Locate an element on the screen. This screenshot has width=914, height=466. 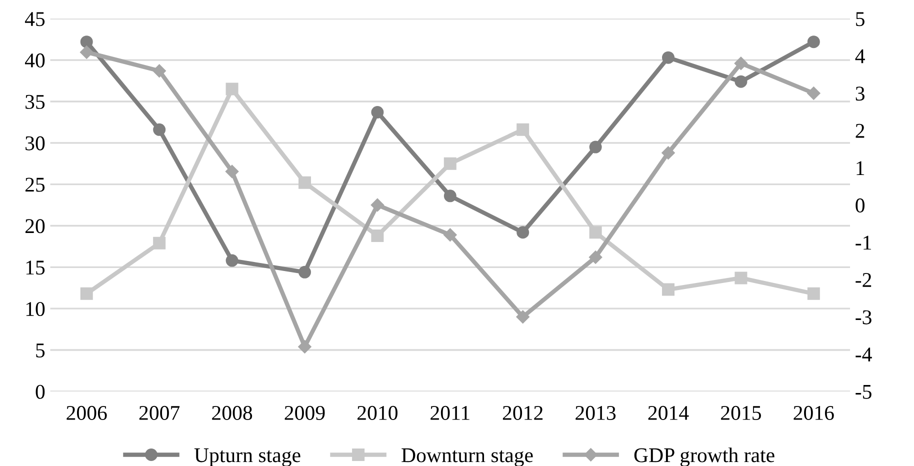
y-tick-label: 5 is located at coordinates (40, 351).